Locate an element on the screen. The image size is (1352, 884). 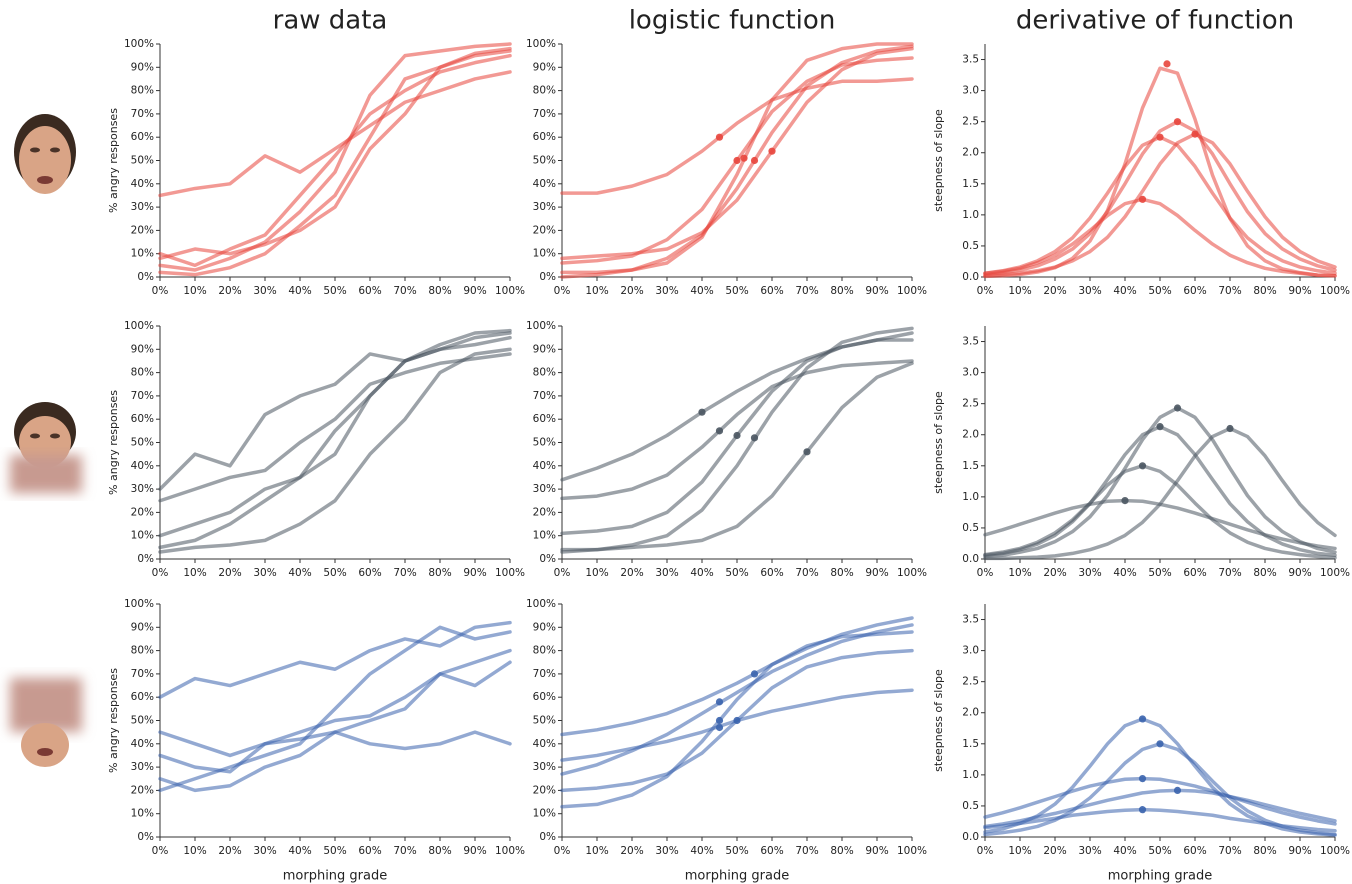
y-tick-label: 3.5 is located at coordinates (970, 342).